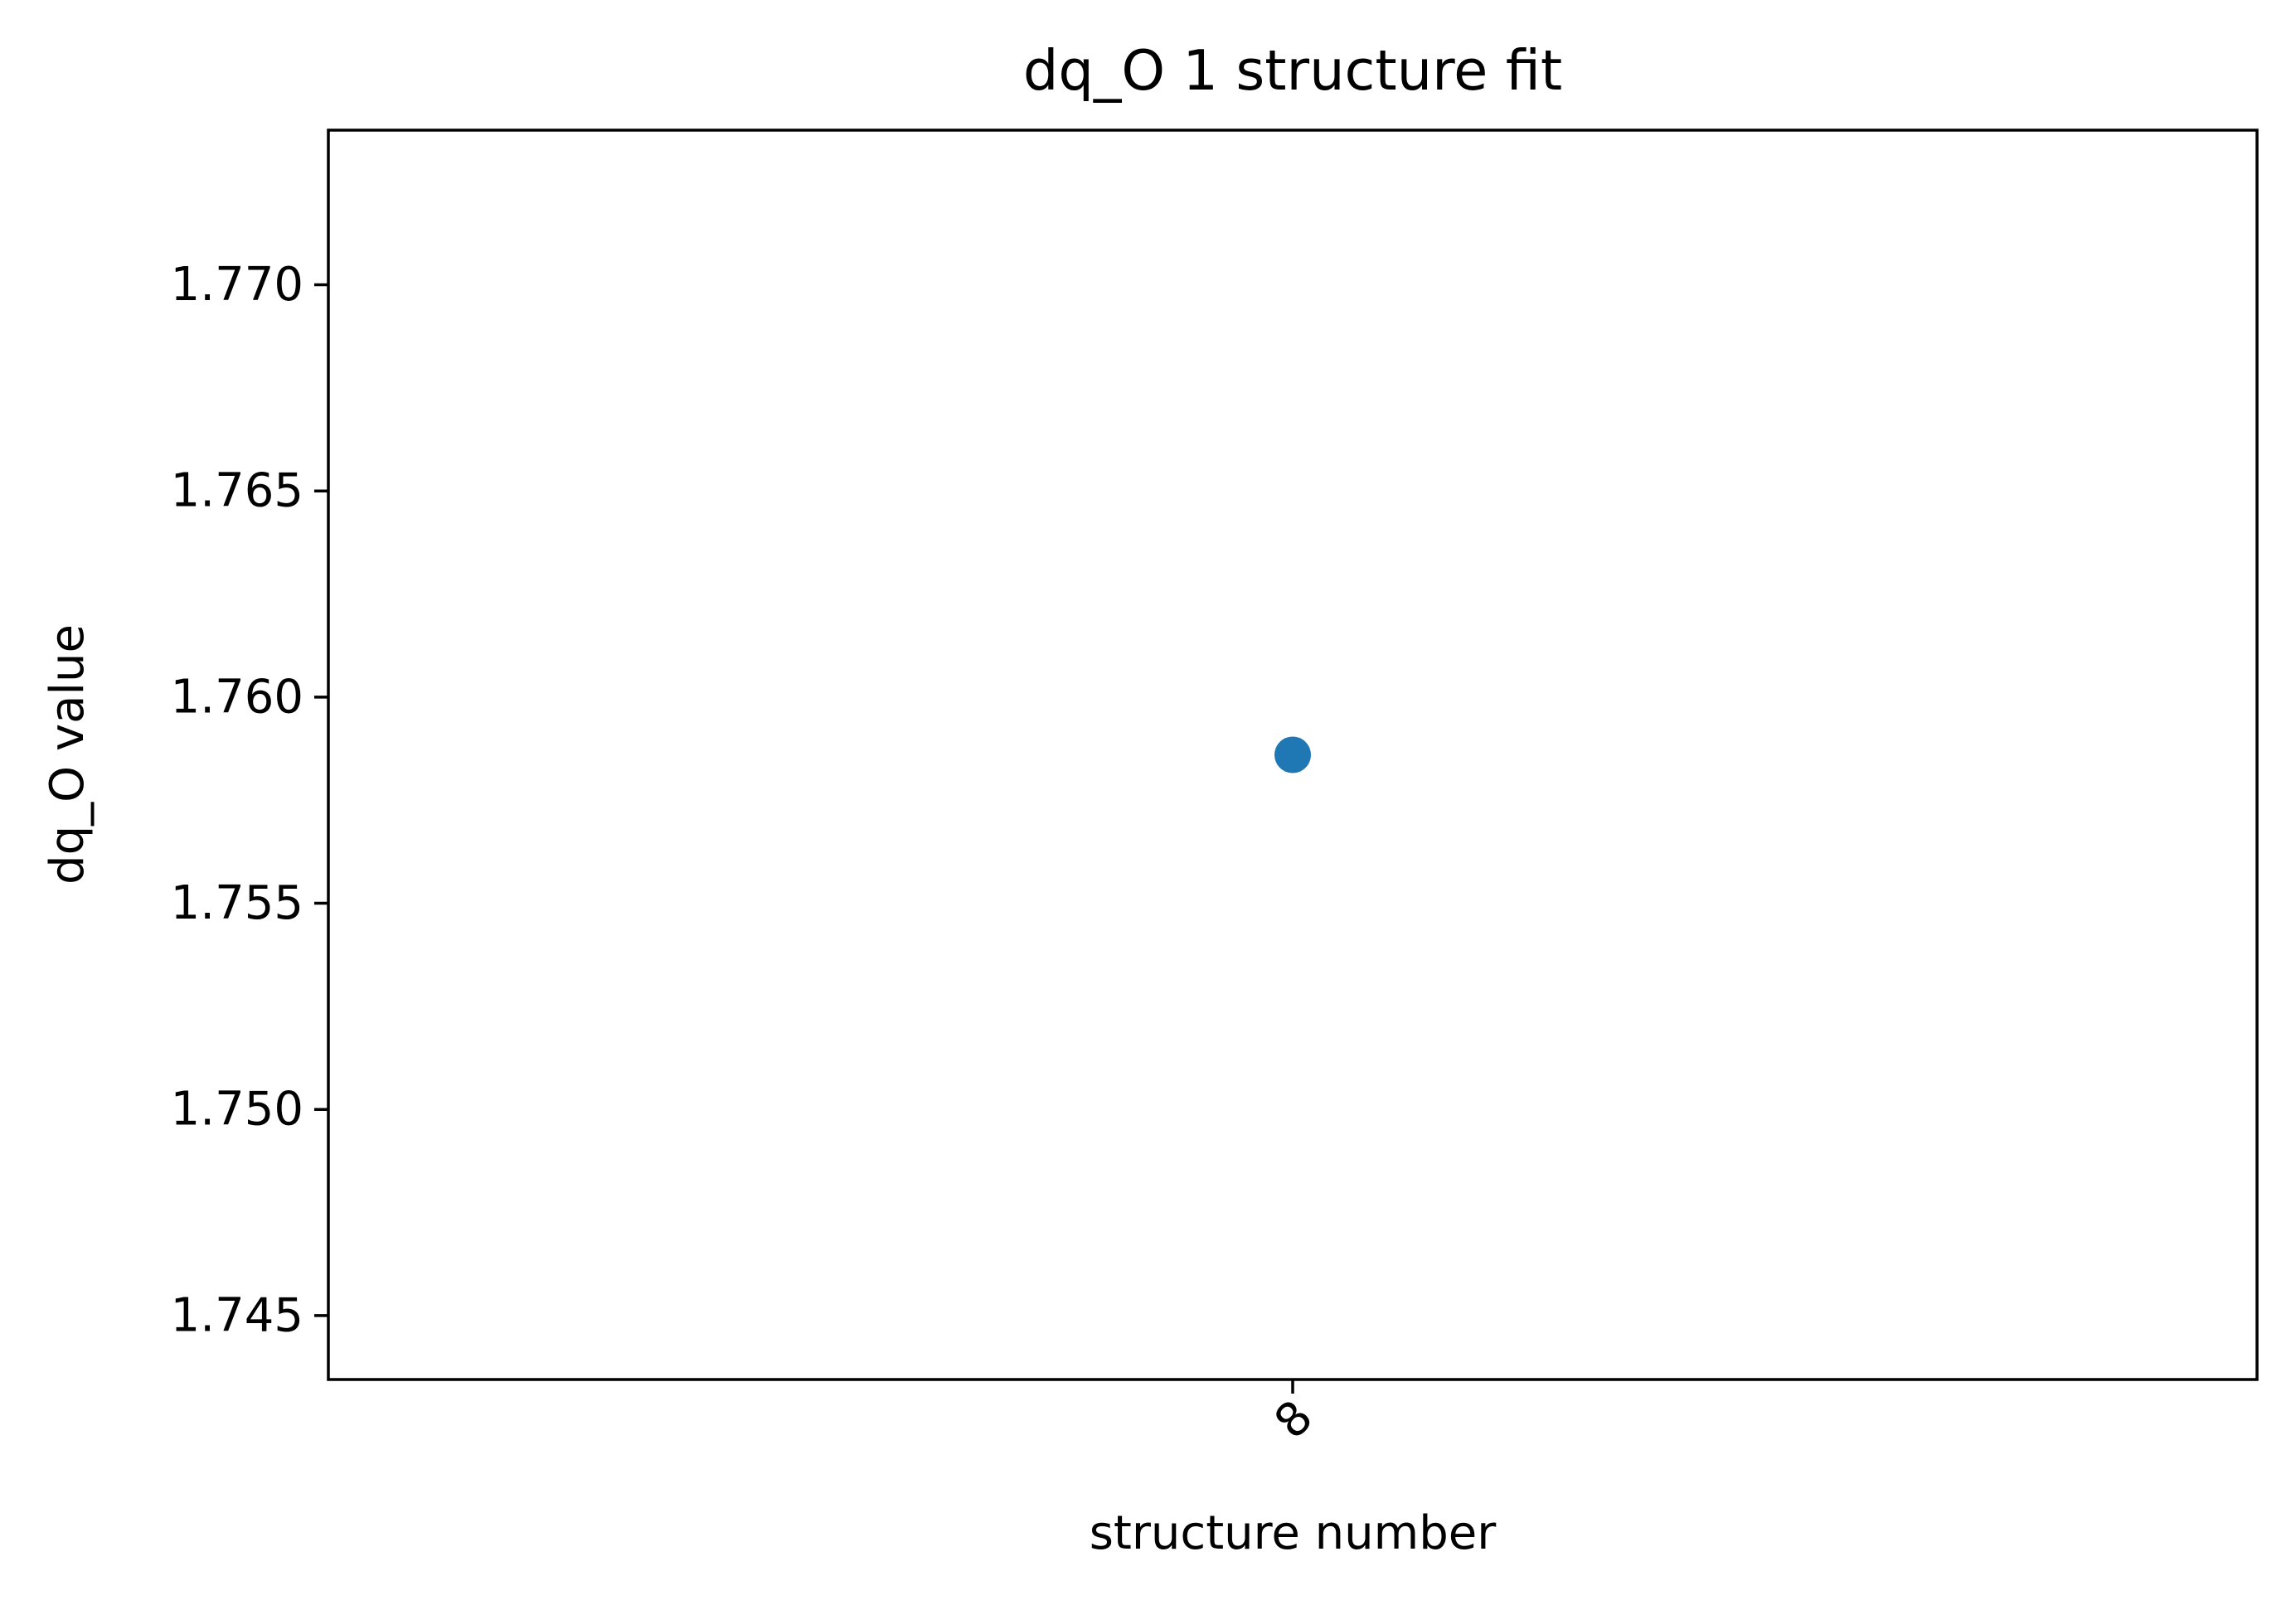 The height and width of the screenshot is (1605, 2296). Describe the element at coordinates (237, 903) in the screenshot. I see `y-tick-label: 1.755` at that location.